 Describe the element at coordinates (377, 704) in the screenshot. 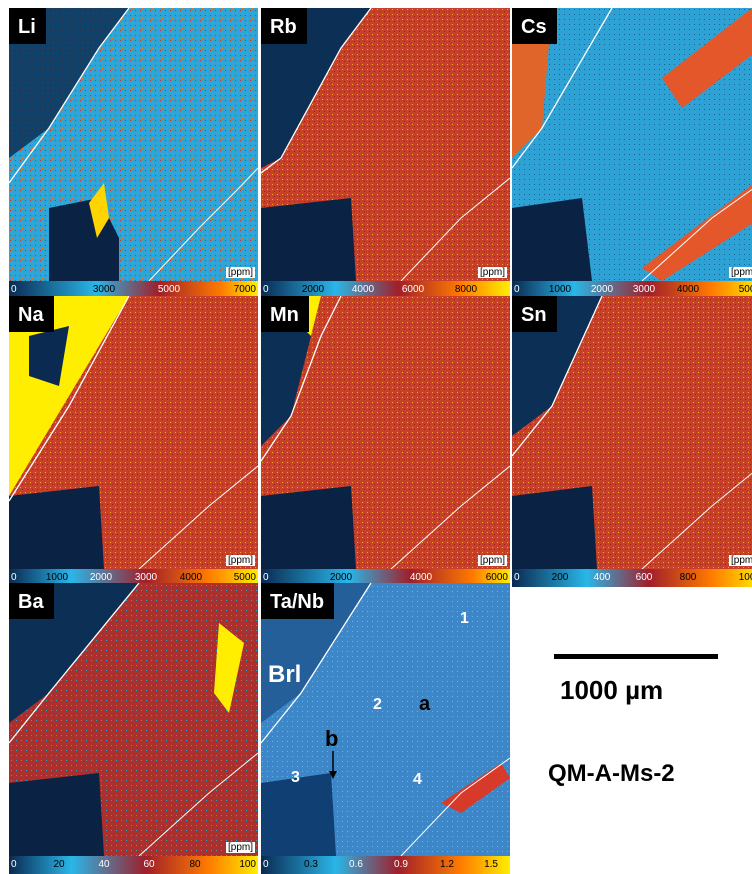

I see `annotation-zone-2: 2` at that location.